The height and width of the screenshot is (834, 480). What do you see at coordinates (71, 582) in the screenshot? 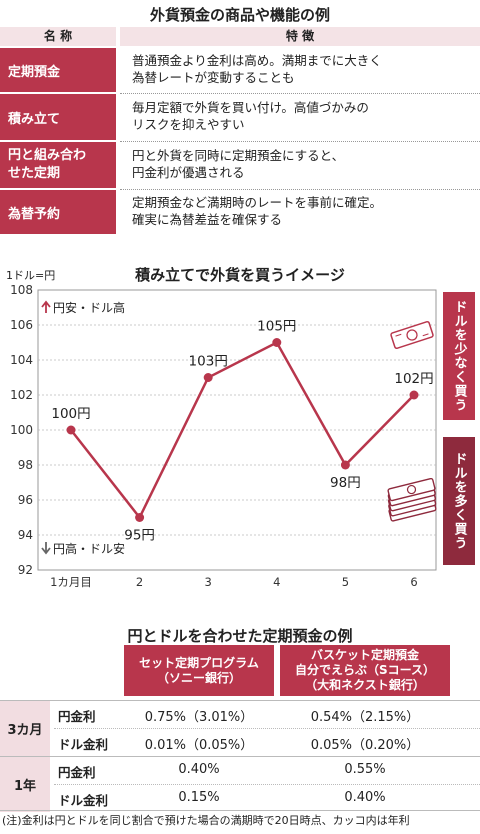
I see `x-tick-label: 1カ月目` at bounding box center [71, 582].